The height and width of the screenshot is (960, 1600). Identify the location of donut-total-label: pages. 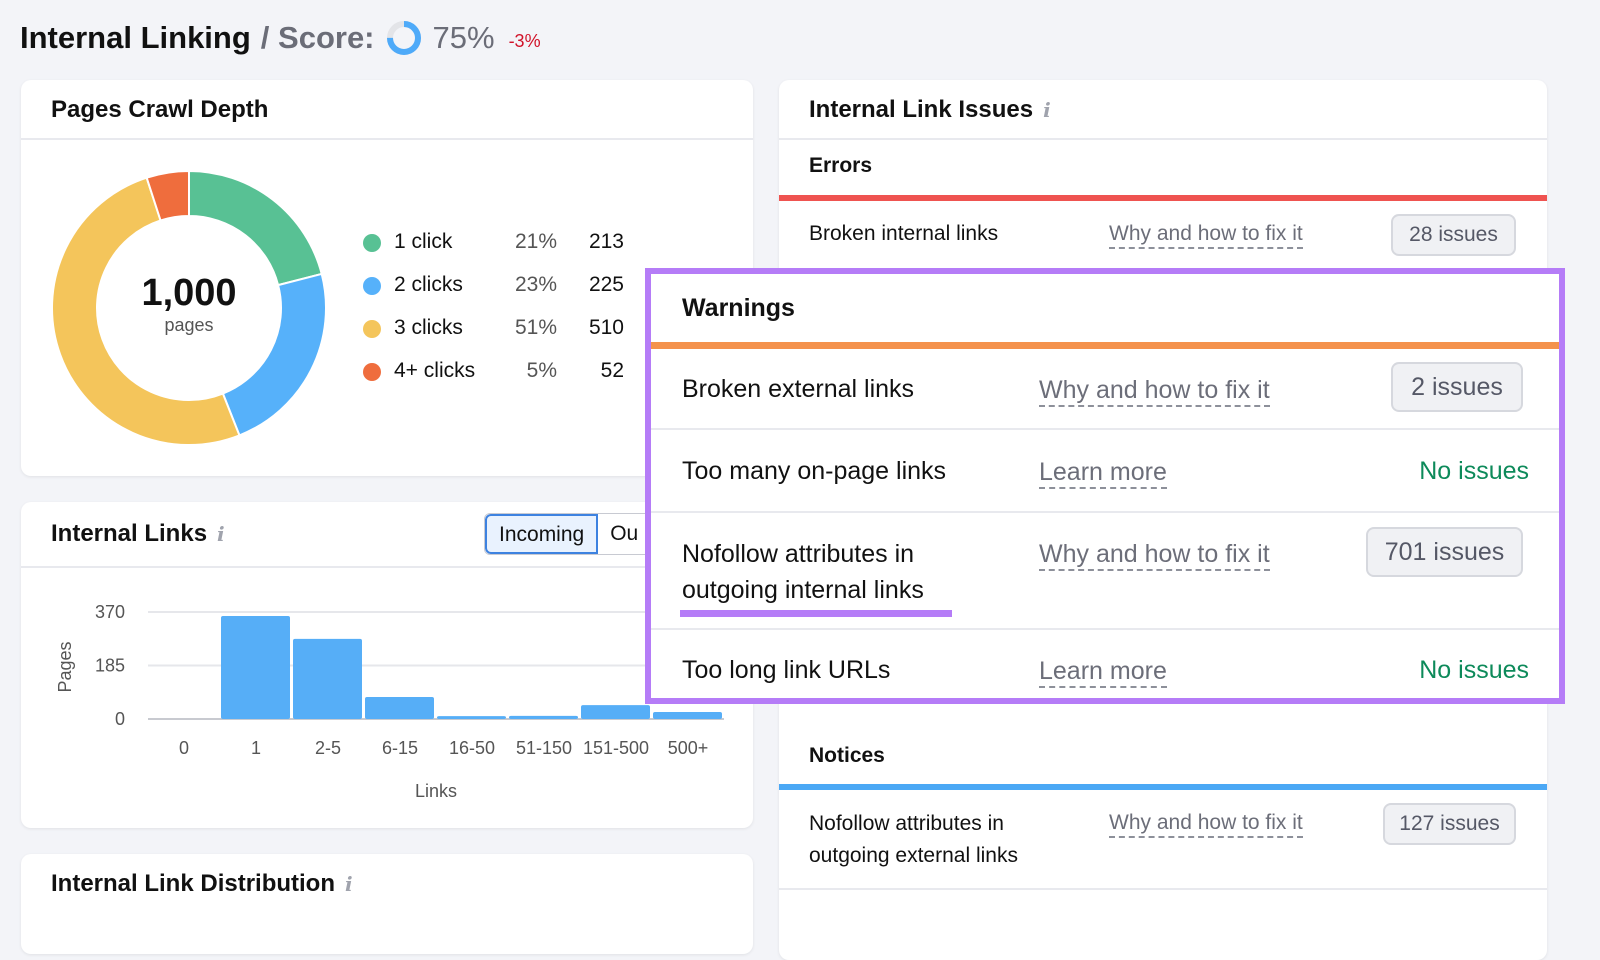
(189, 325).